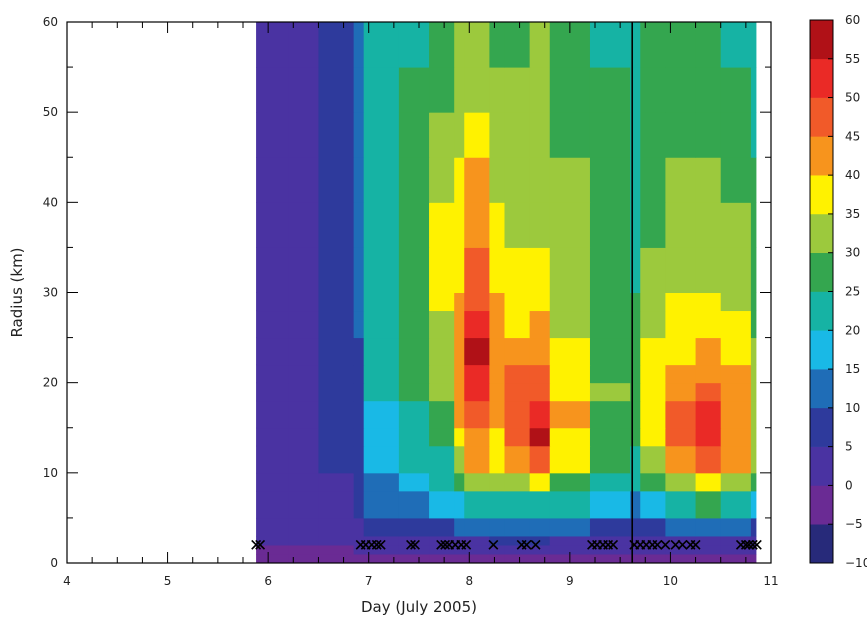  Describe the element at coordinates (50, 112) in the screenshot. I see `y-tick-label: 50` at that location.